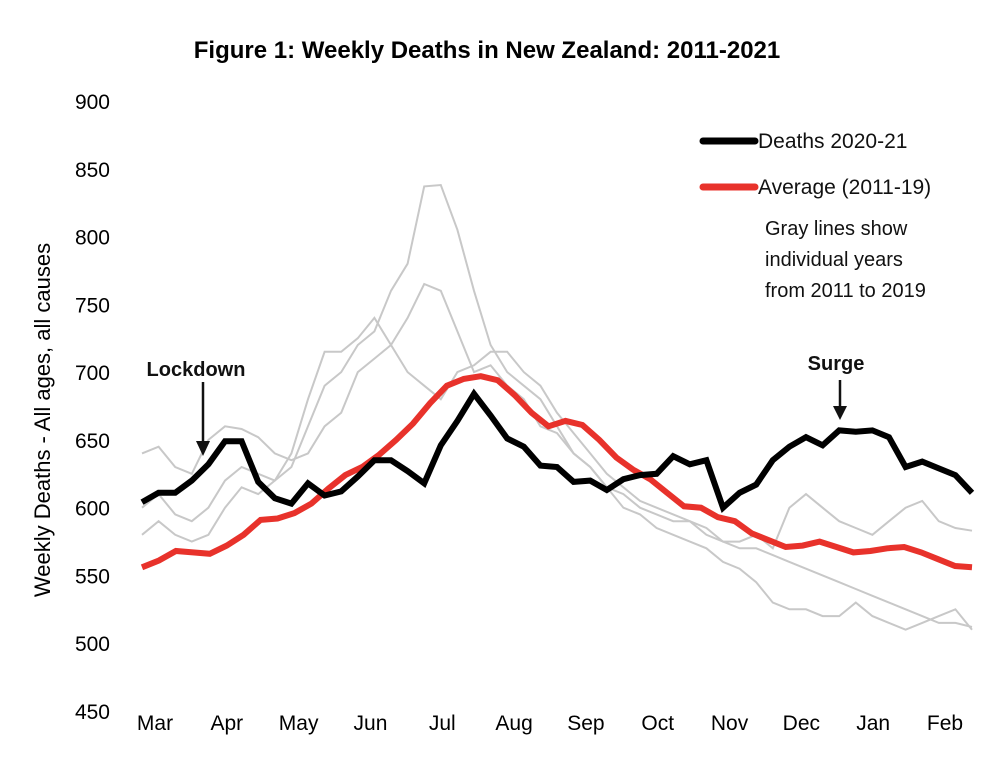  I want to click on x-tick-label: Jul, so click(442, 723).